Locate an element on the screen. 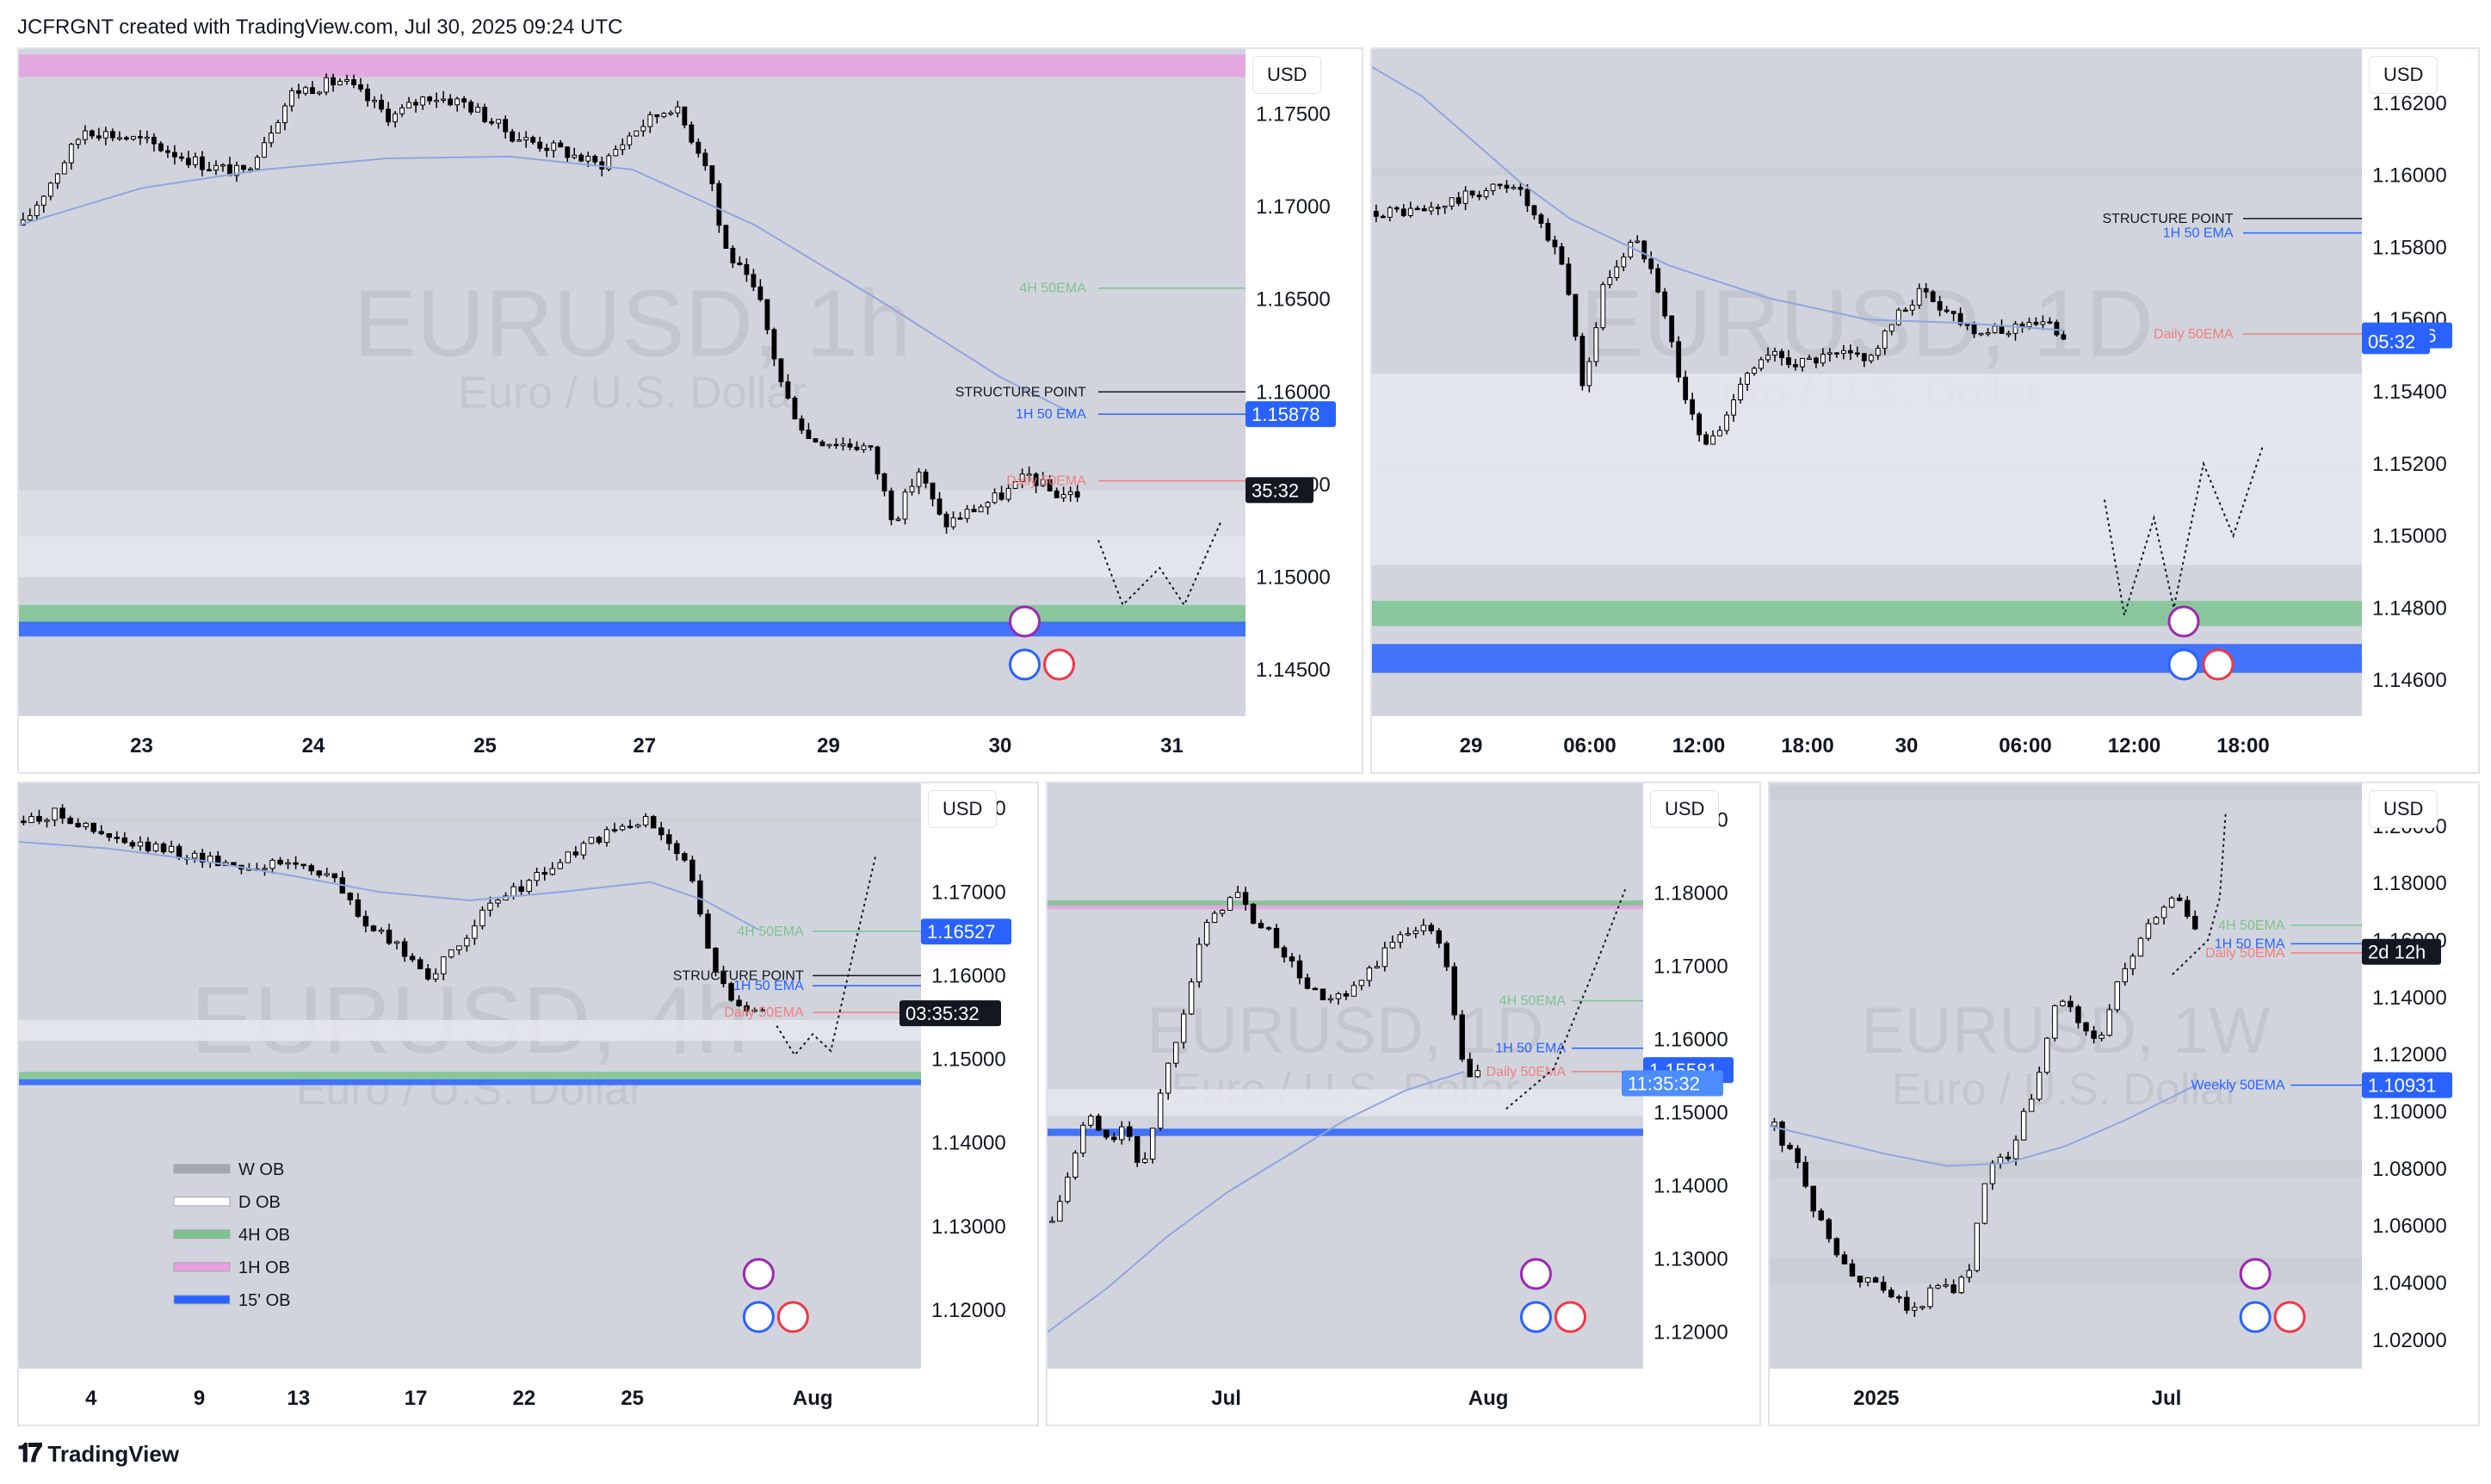  time-axis is located at coordinates (1867, 744).